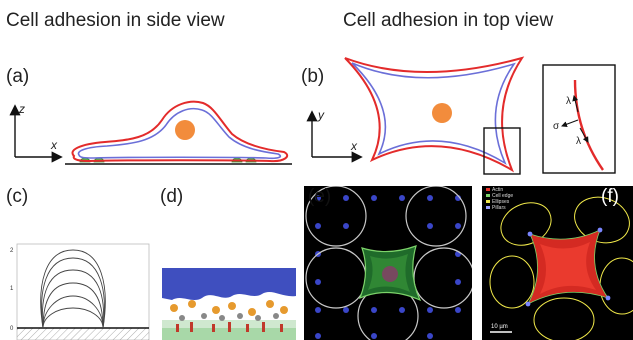 Image resolution: width=633 pixels, height=340 pixels. I want to click on heading-top-view: Cell adhesion in top view, so click(448, 20).